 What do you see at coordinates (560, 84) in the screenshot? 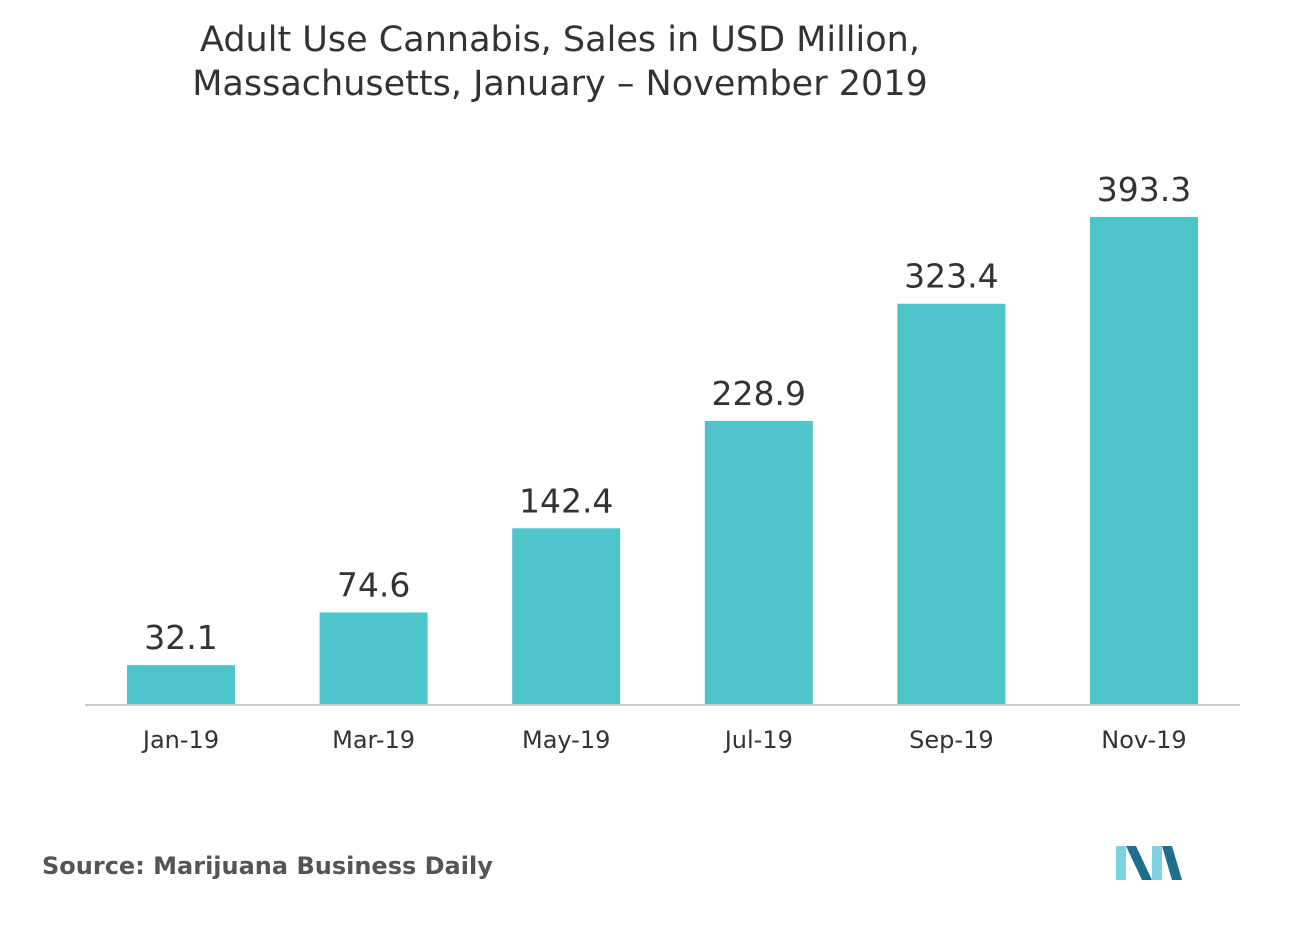
I see `chart-title-line-2: Massachusetts, January – November 2019` at bounding box center [560, 84].